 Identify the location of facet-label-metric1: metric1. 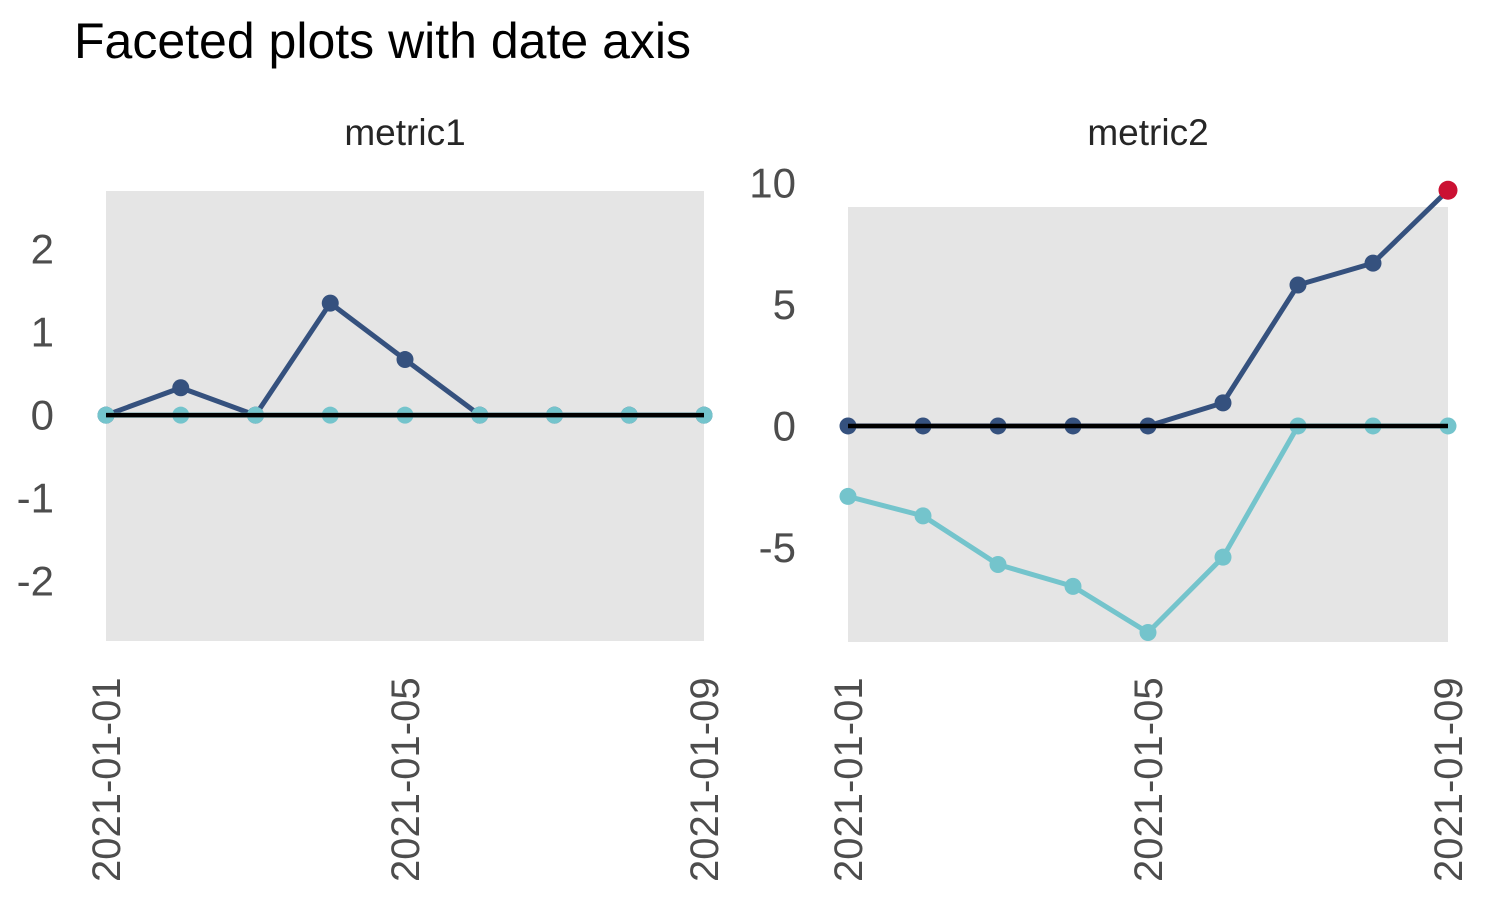
(404, 132).